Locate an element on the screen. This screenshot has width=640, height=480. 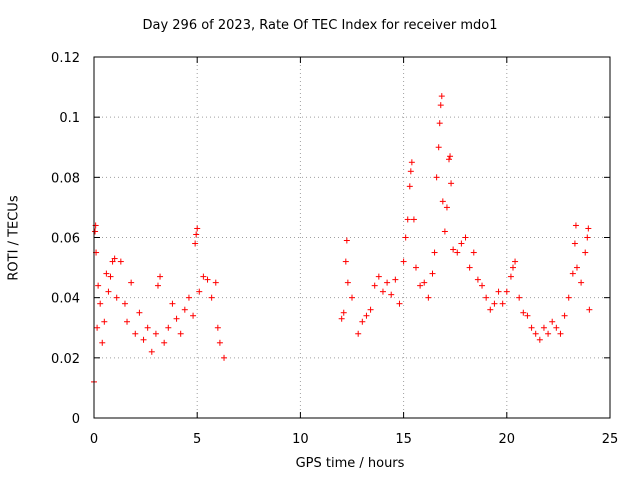
x-tick-label: 15 is located at coordinates (403, 439).